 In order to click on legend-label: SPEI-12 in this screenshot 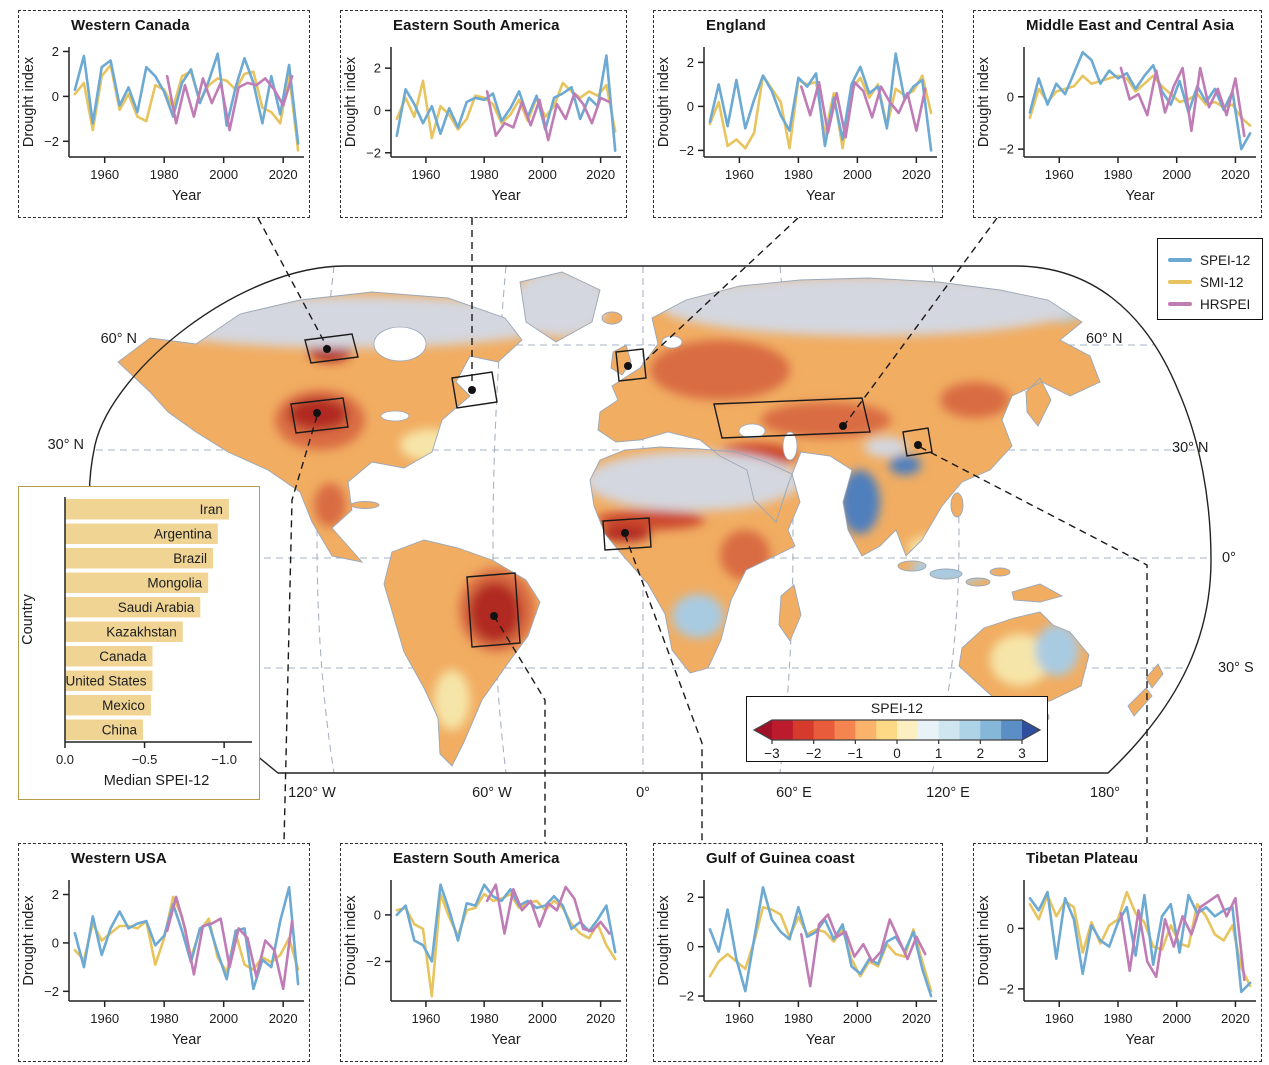, I will do `click(1225, 260)`.